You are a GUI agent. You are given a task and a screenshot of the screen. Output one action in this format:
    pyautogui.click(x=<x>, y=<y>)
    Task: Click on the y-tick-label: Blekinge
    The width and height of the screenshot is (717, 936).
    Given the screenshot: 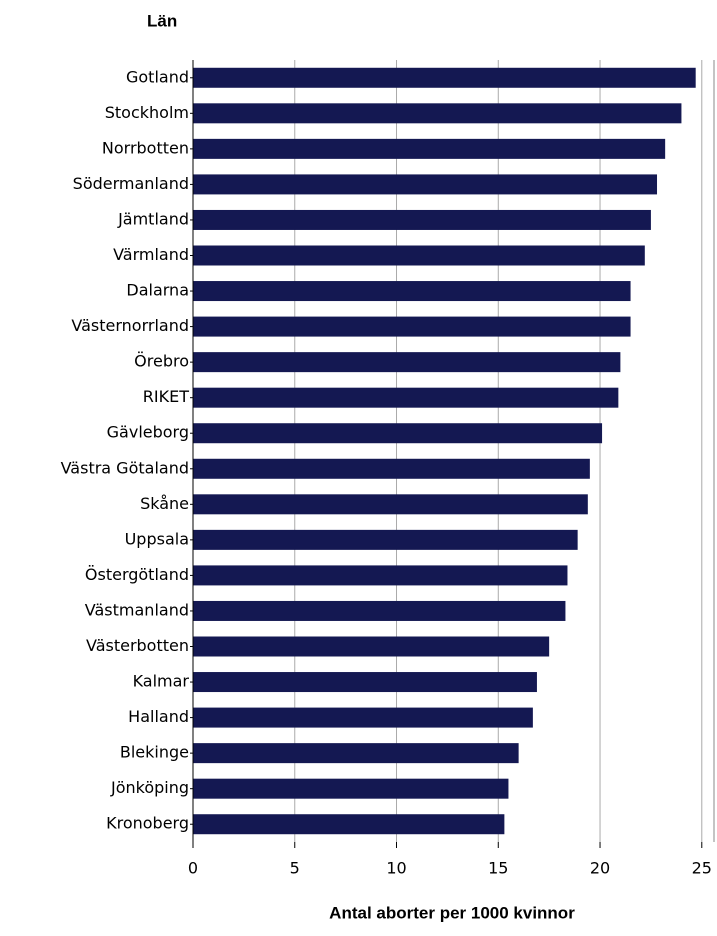 What is the action you would take?
    pyautogui.click(x=154, y=752)
    